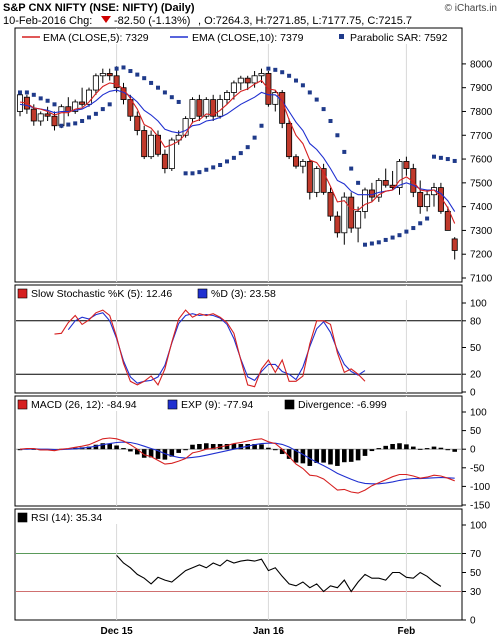  Describe the element at coordinates (84, 405) in the screenshot. I see `legend-macd: MACD (26, 12): -84.94` at that location.